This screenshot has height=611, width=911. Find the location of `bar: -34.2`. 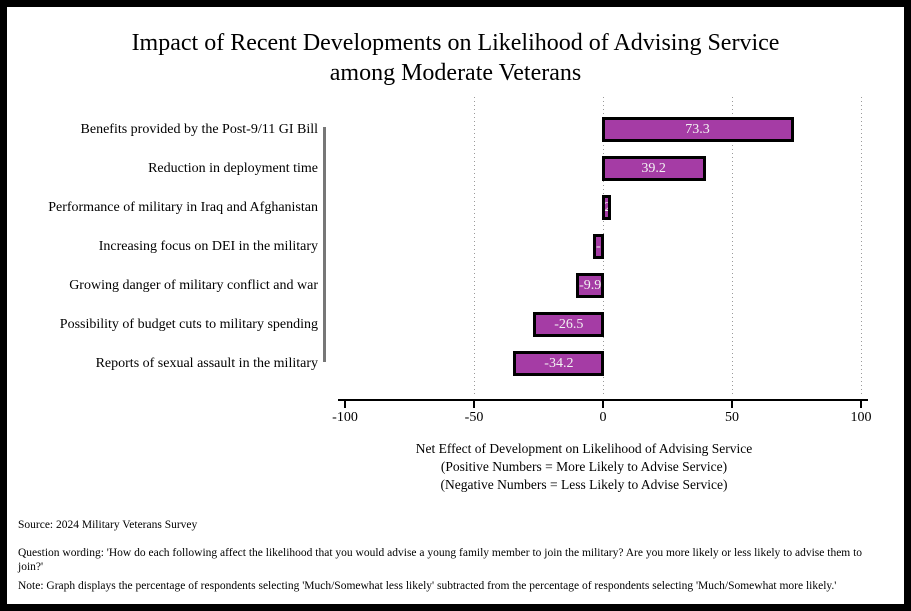

bar: -34.2 is located at coordinates (559, 363).